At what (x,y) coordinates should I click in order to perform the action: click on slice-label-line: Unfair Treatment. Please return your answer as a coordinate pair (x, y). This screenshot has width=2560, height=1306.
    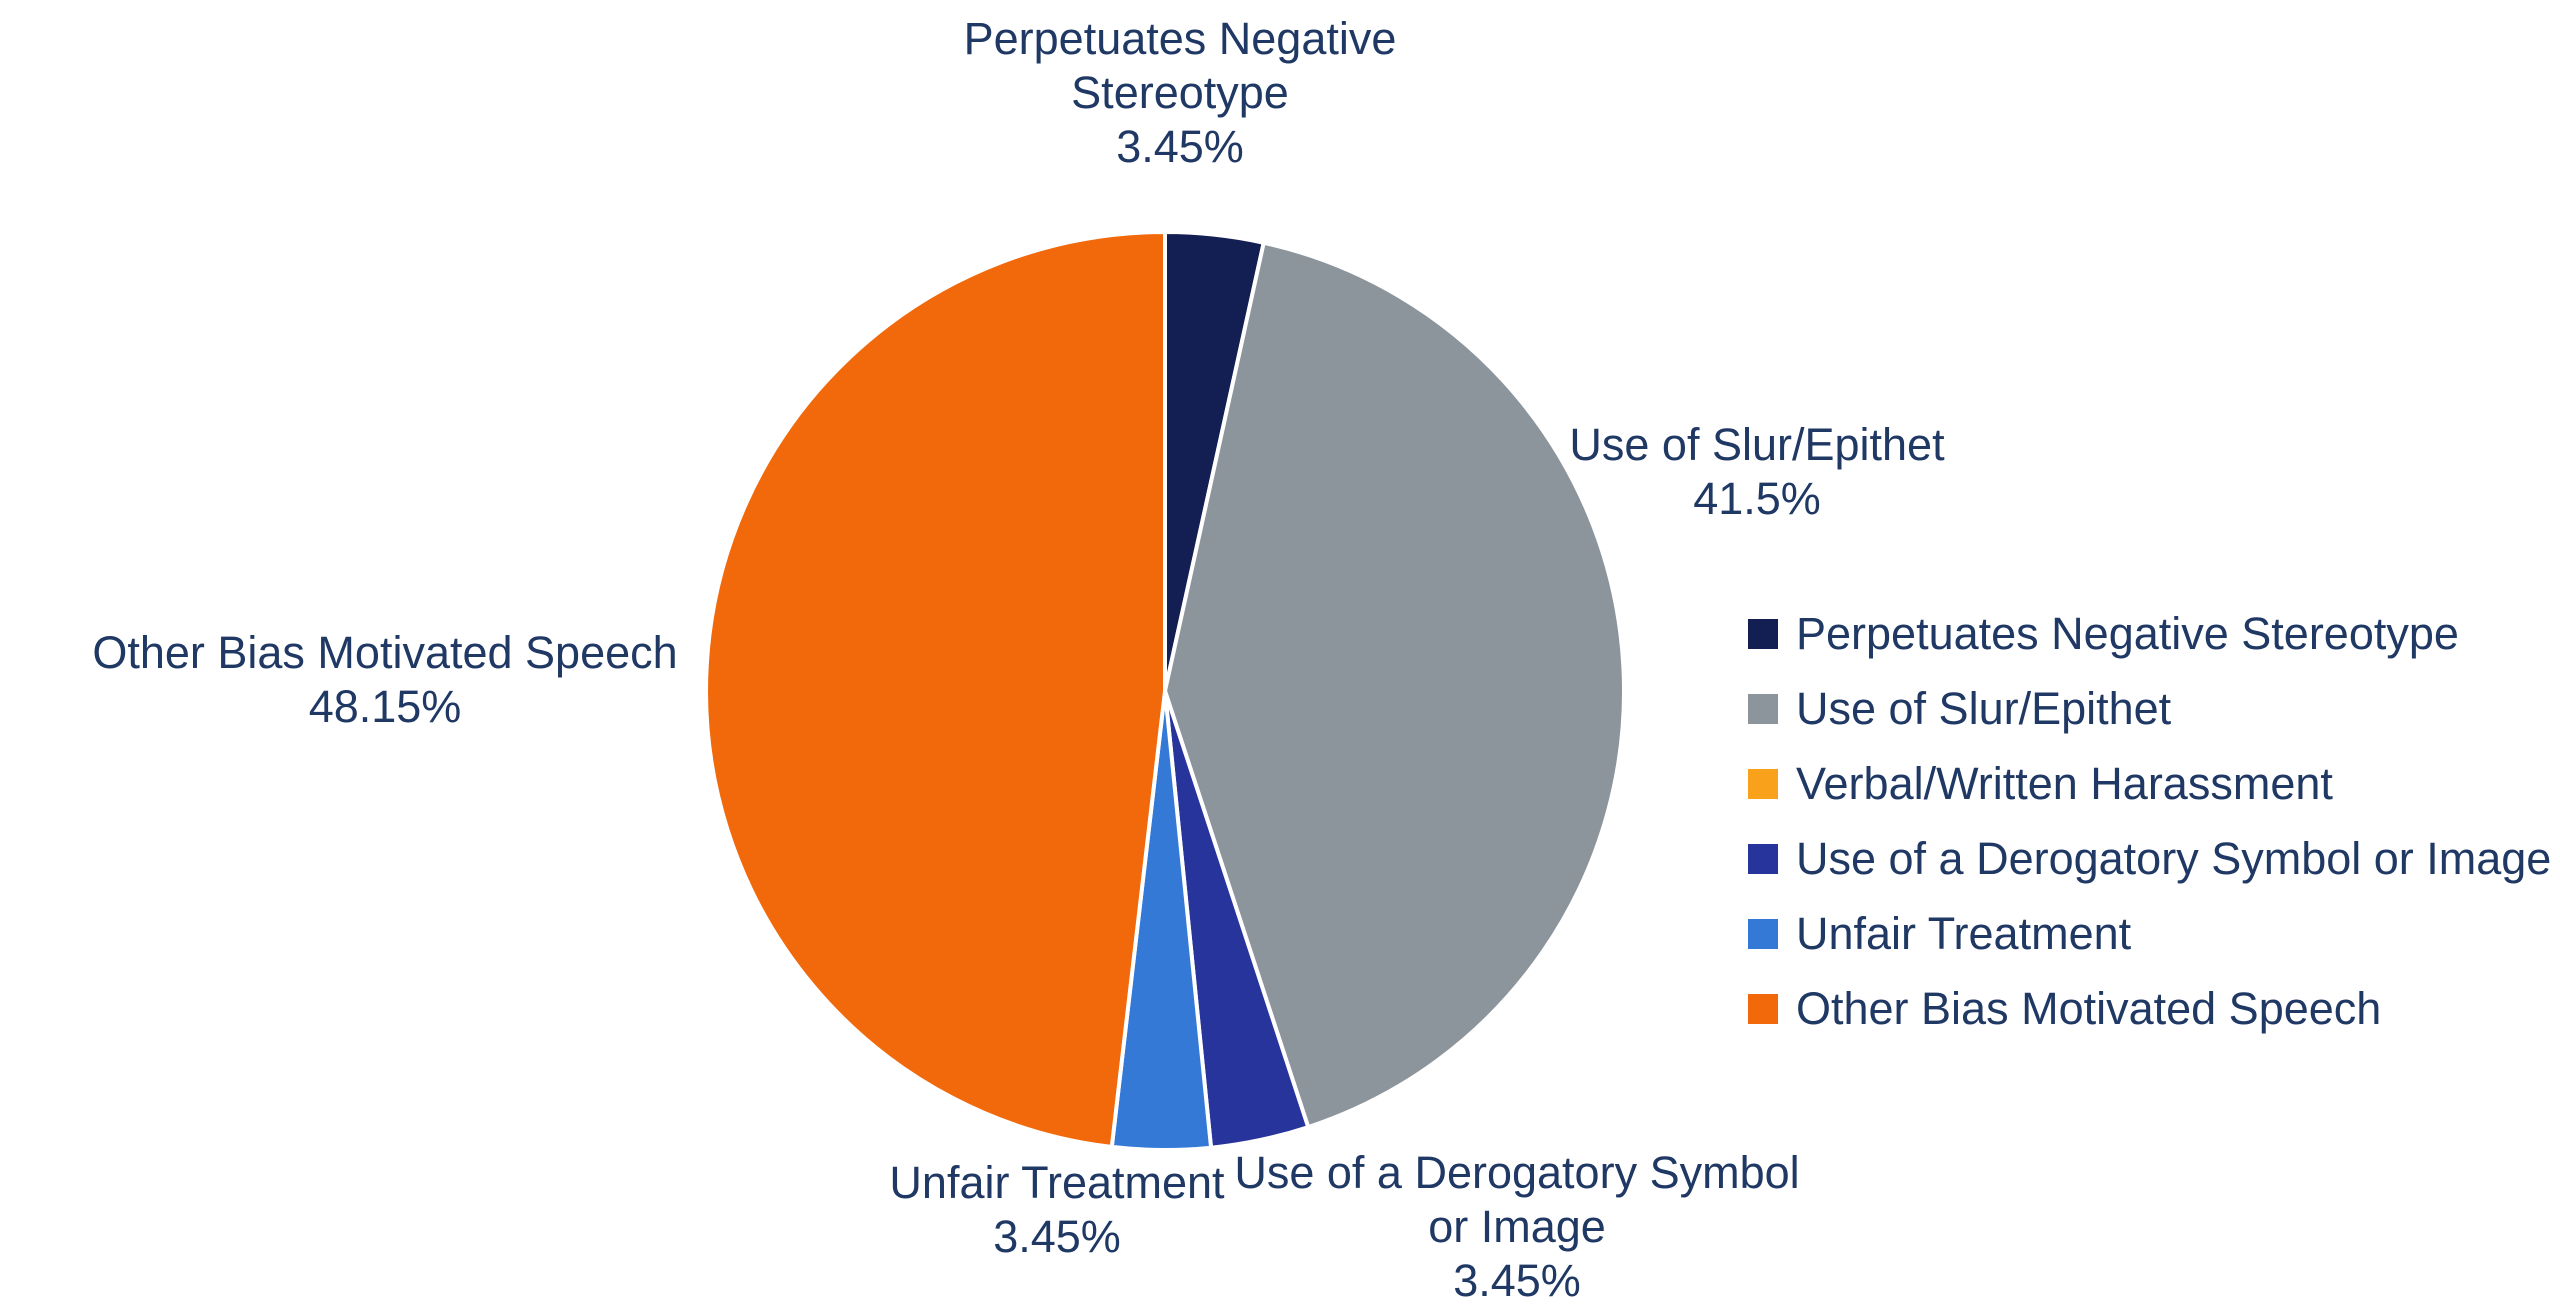
    Looking at the image, I should click on (1057, 1182).